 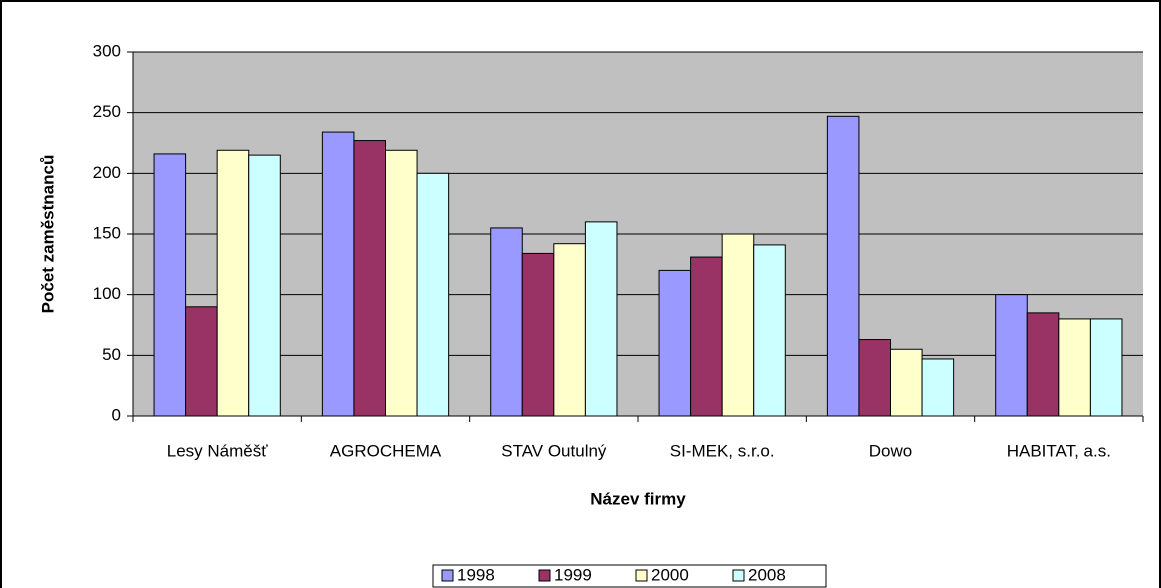 I want to click on x-tick-label: AGROCHEMA, so click(x=386, y=450).